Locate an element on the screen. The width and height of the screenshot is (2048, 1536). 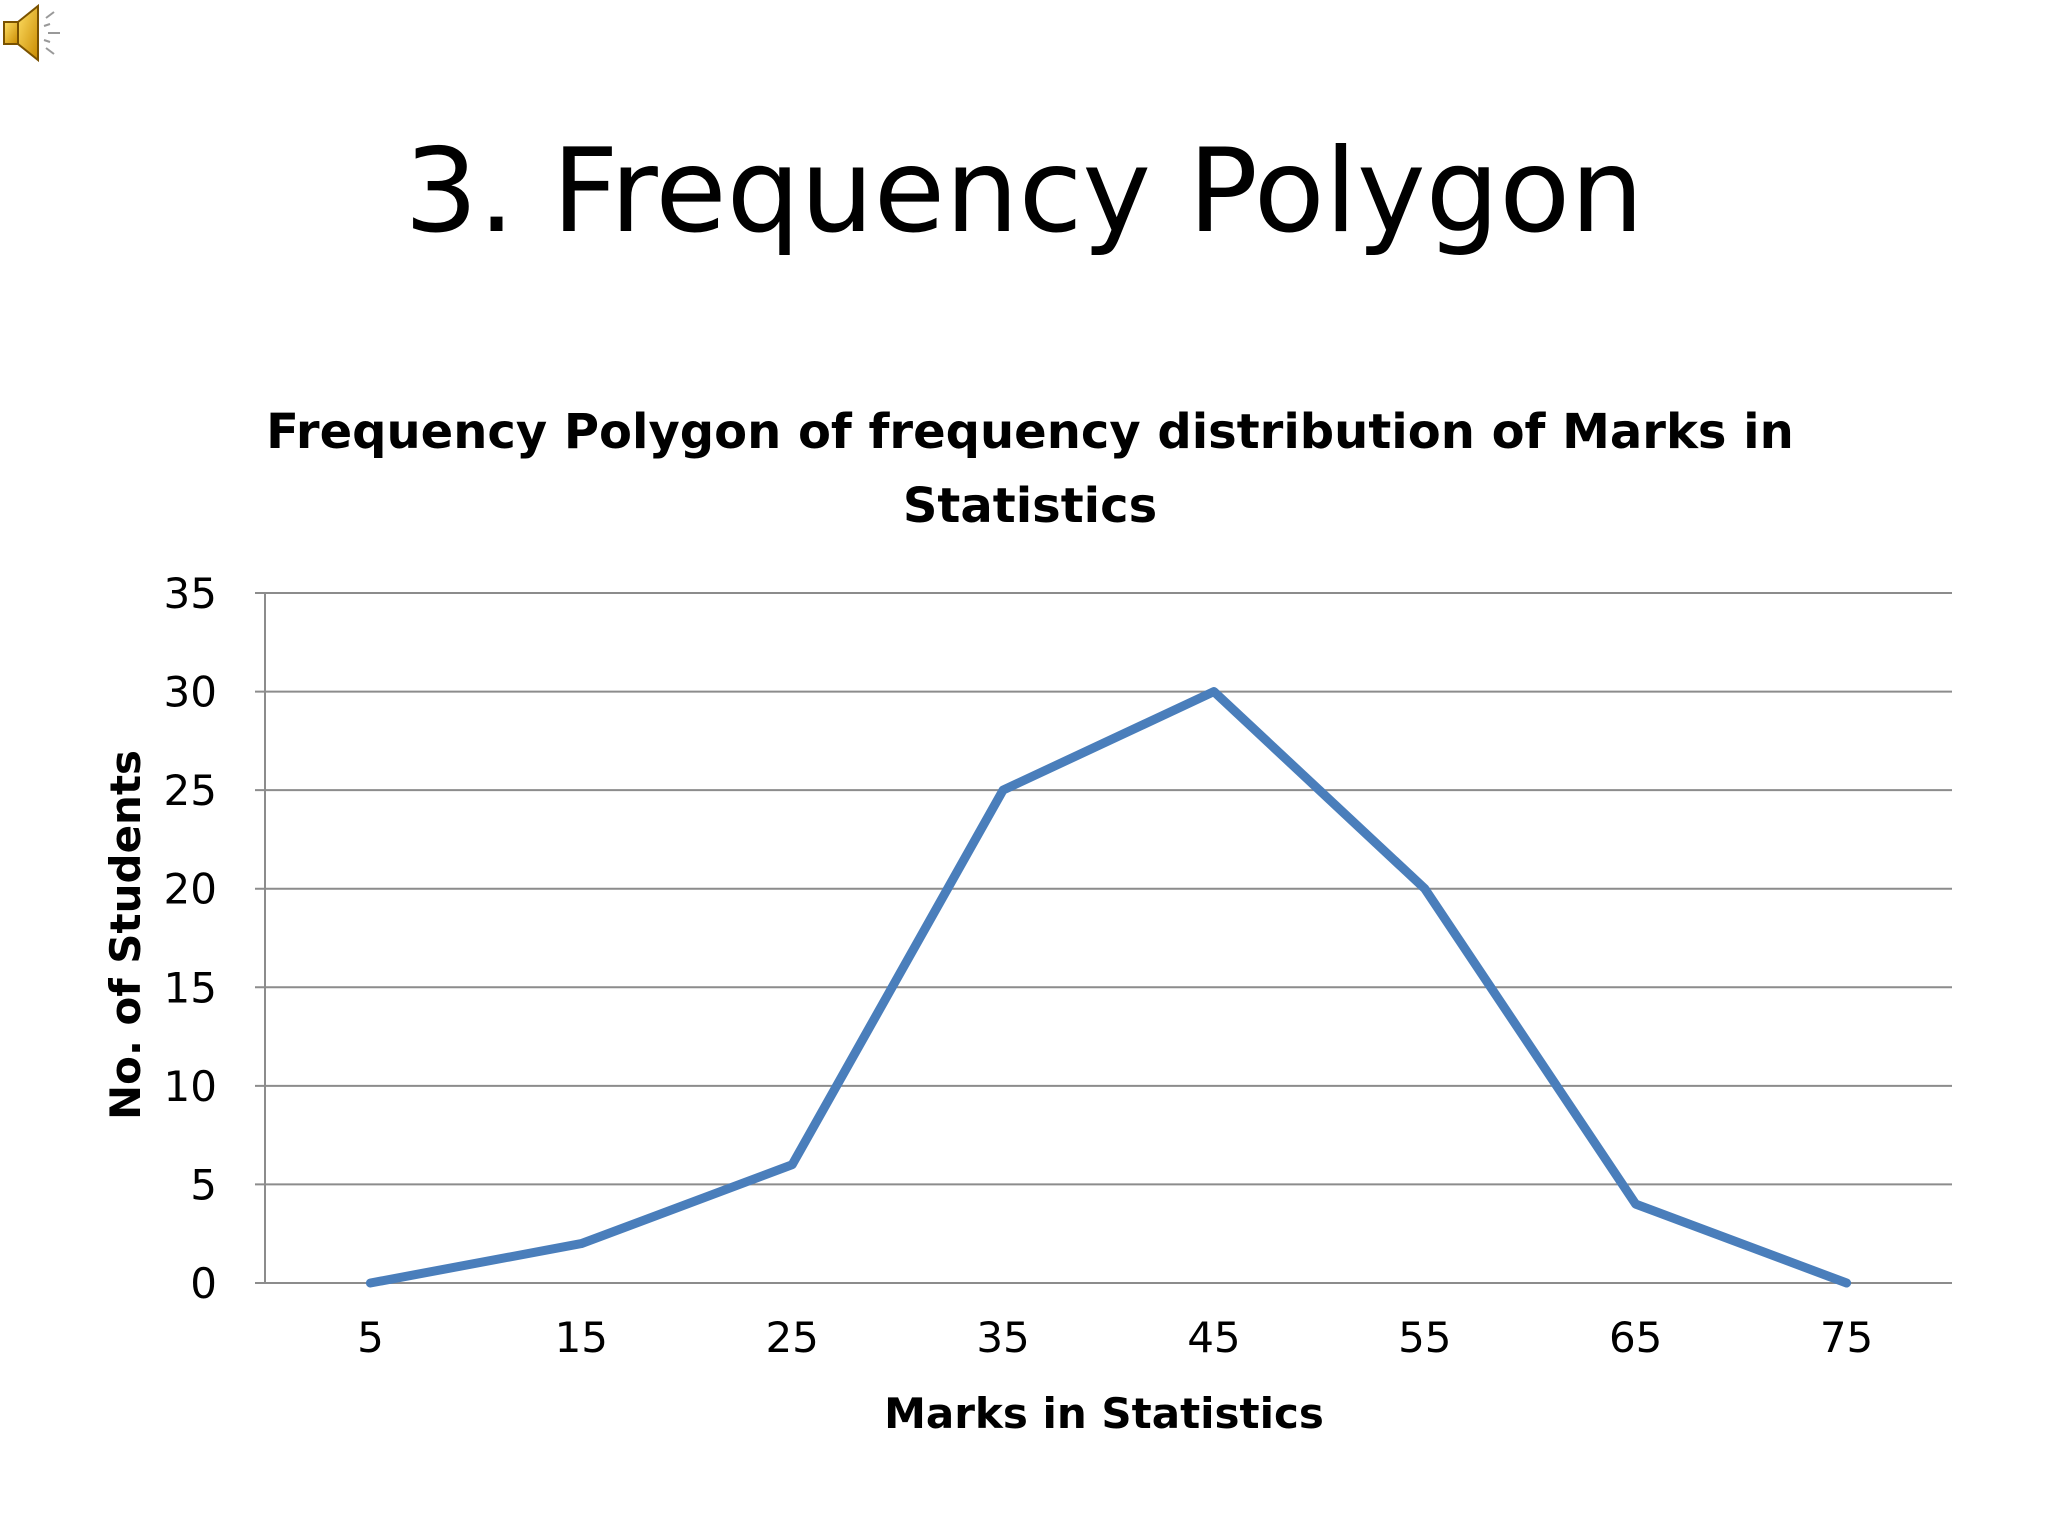
y-tick-label-35: 35 is located at coordinates (190, 593).